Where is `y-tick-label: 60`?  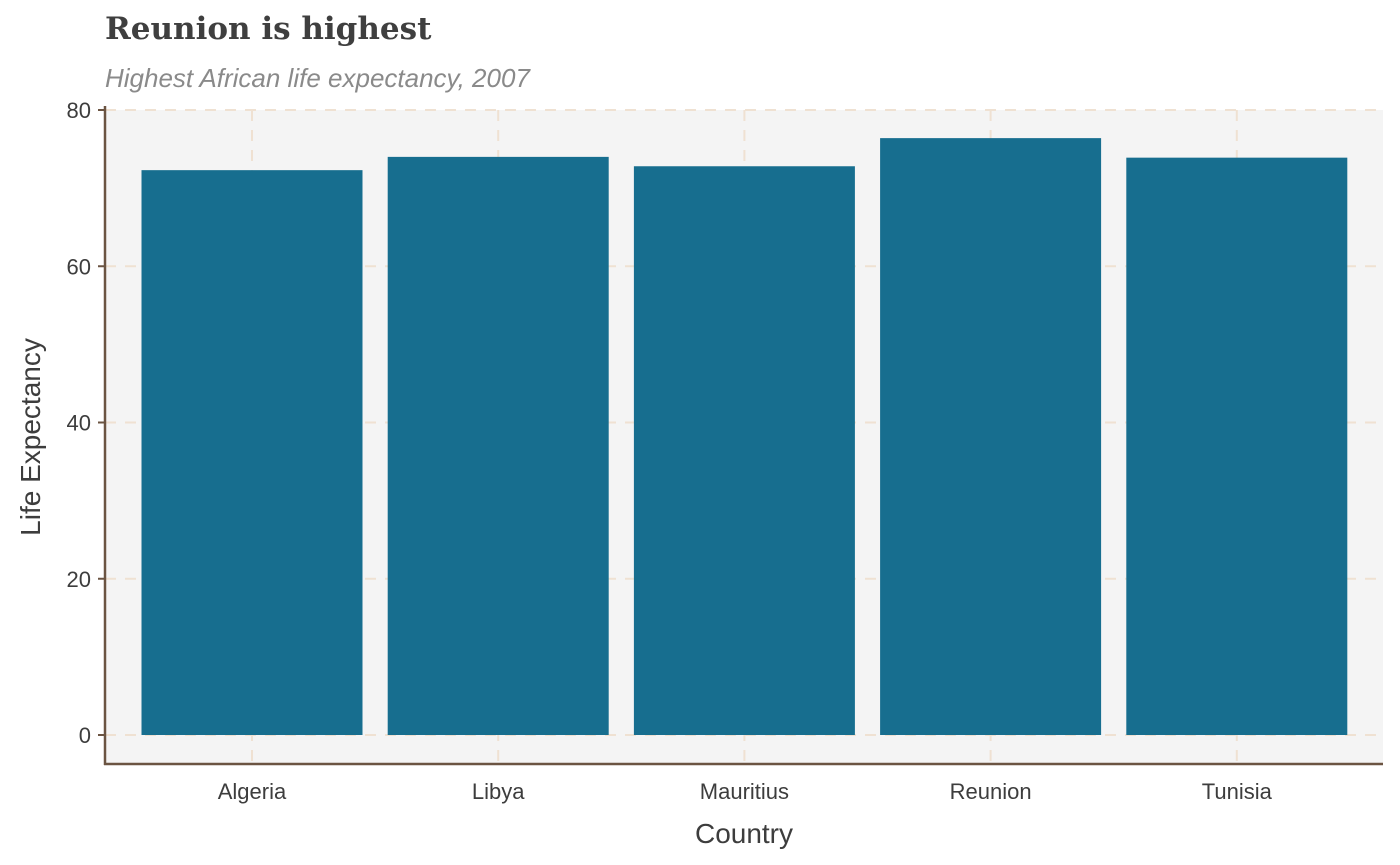 y-tick-label: 60 is located at coordinates (79, 266).